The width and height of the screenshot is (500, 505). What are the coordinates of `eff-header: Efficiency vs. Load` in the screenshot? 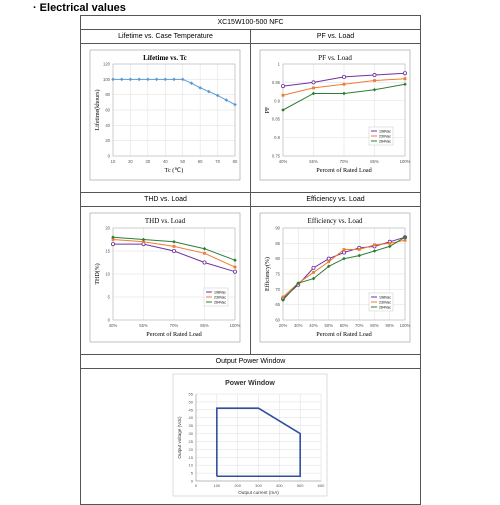 It's located at (335, 199).